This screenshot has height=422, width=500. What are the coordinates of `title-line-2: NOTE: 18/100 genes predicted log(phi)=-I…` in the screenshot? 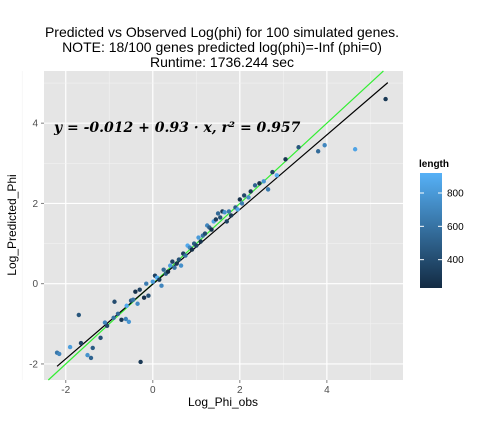 It's located at (222, 47).